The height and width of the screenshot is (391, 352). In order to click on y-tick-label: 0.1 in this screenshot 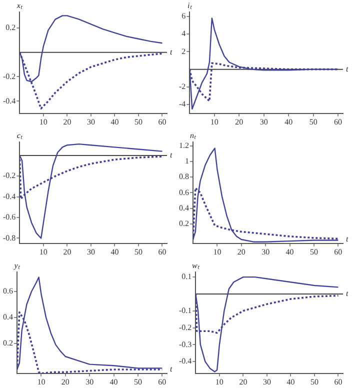, I will do `click(187, 277)`.